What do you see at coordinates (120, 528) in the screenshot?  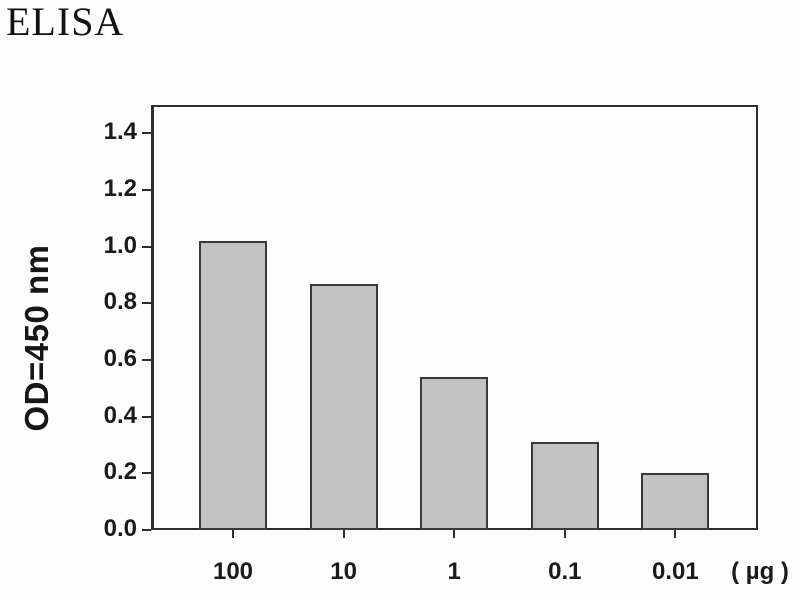 I see `y-axis-tick-label: 0.0` at bounding box center [120, 528].